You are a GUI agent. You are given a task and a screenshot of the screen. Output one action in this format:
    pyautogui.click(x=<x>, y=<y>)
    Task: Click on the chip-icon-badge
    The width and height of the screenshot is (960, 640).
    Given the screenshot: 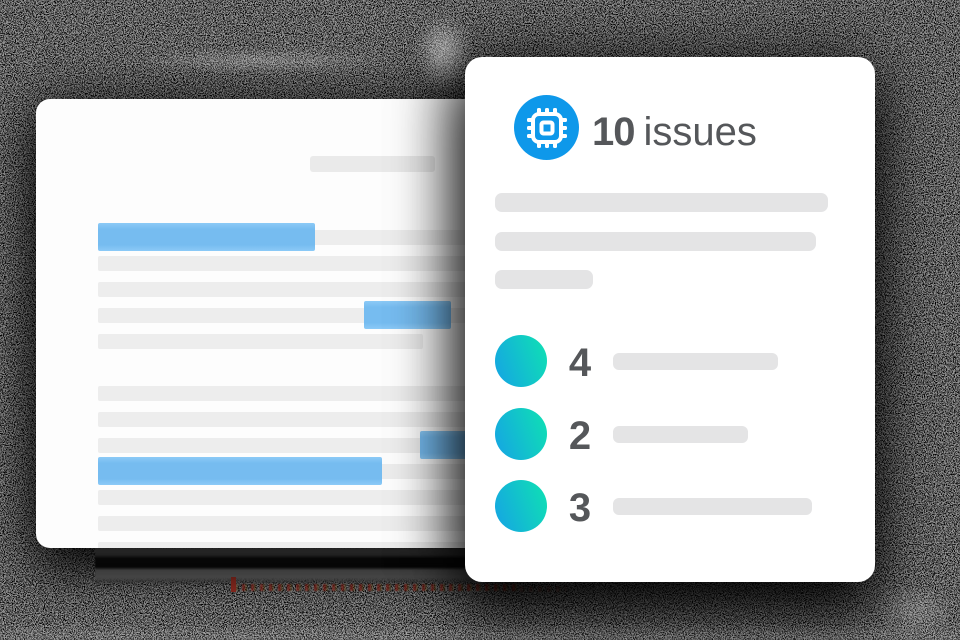 What is the action you would take?
    pyautogui.click(x=546, y=127)
    